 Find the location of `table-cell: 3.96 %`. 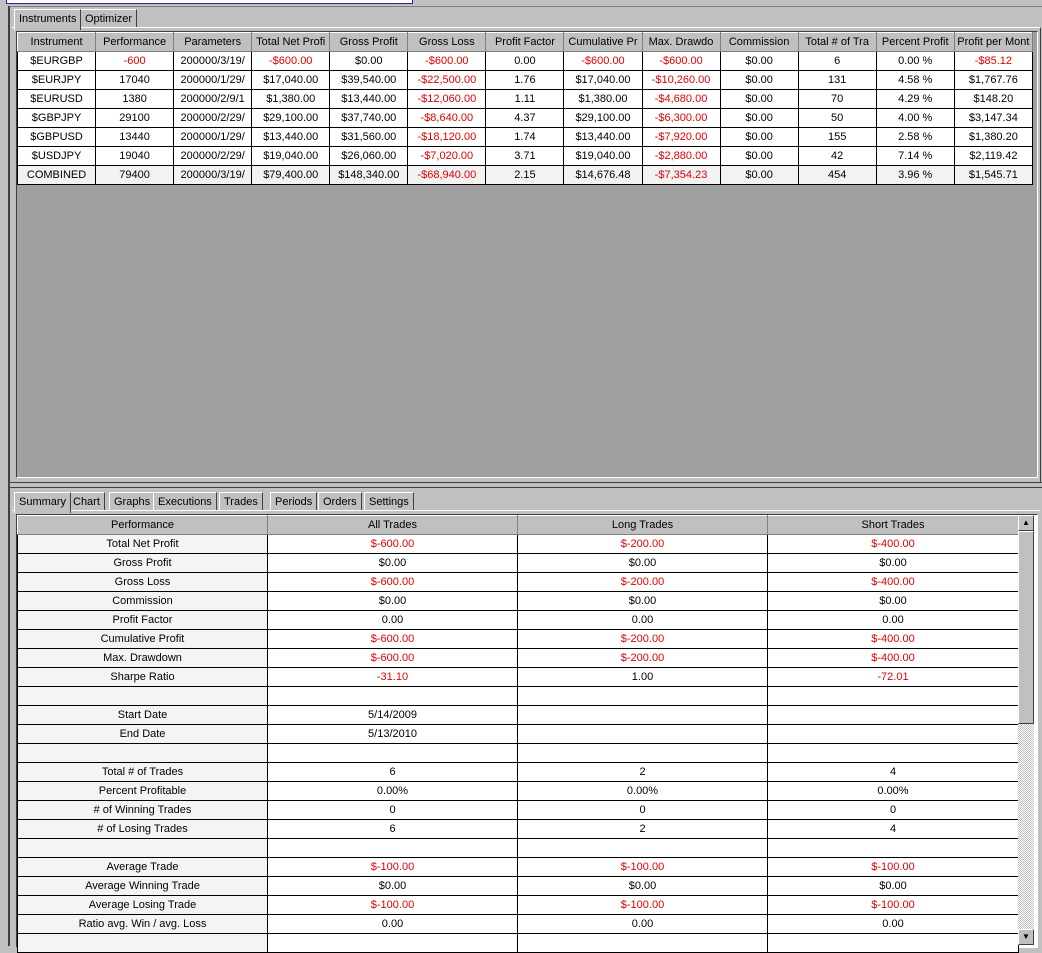

table-cell: 3.96 % is located at coordinates (915, 175).